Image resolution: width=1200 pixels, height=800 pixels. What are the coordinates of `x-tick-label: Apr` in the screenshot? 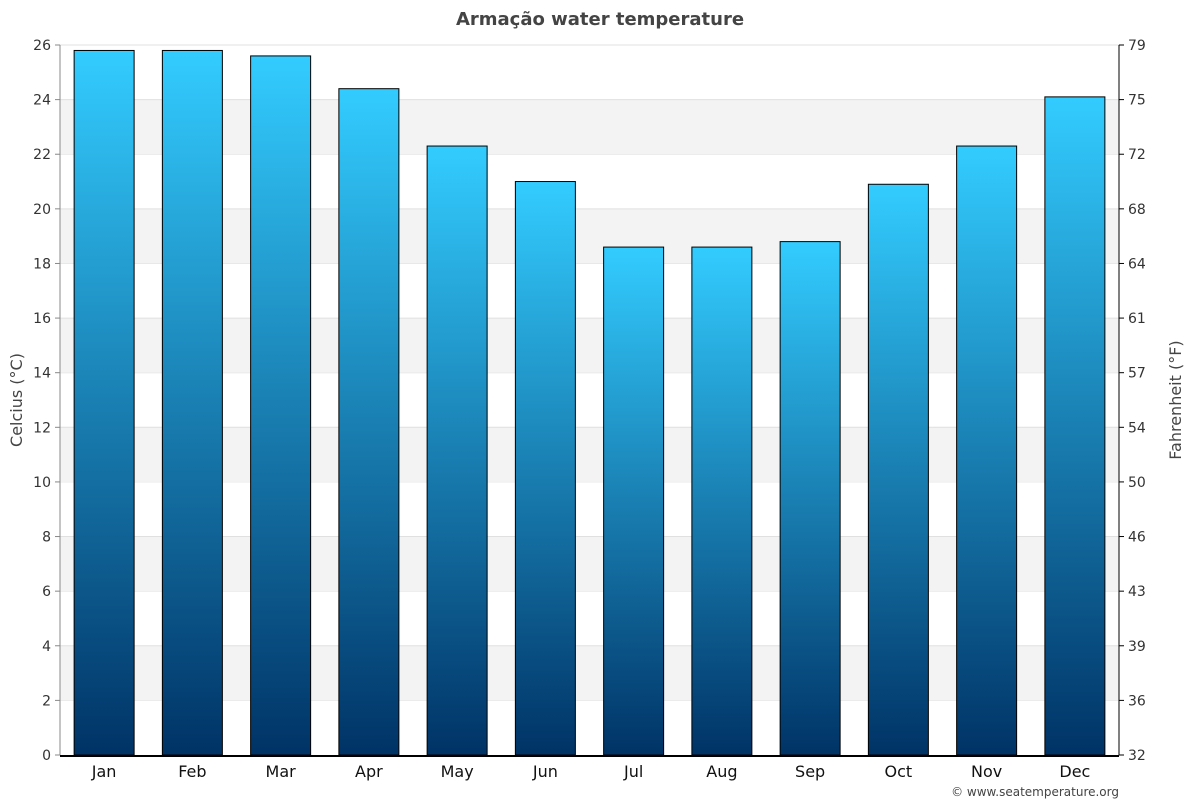 It's located at (369, 771).